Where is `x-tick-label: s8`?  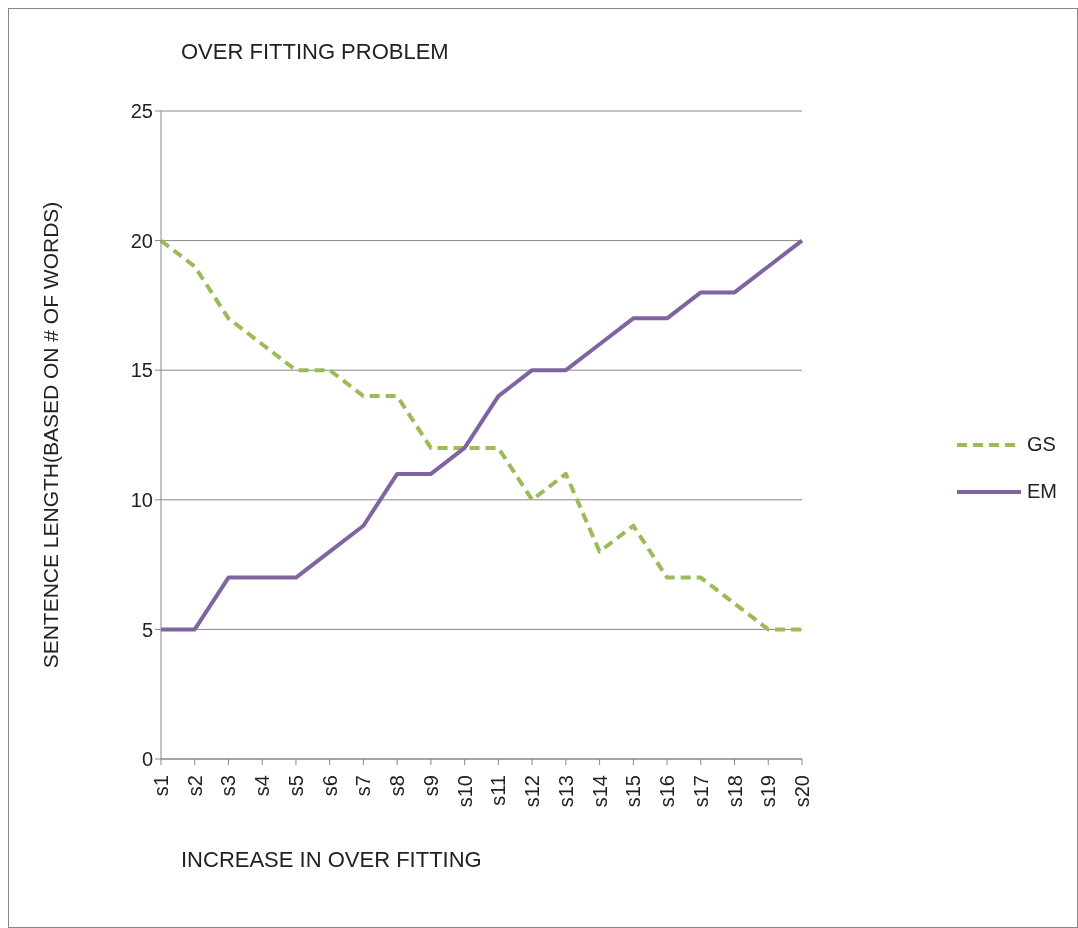
x-tick-label: s8 is located at coordinates (397, 786).